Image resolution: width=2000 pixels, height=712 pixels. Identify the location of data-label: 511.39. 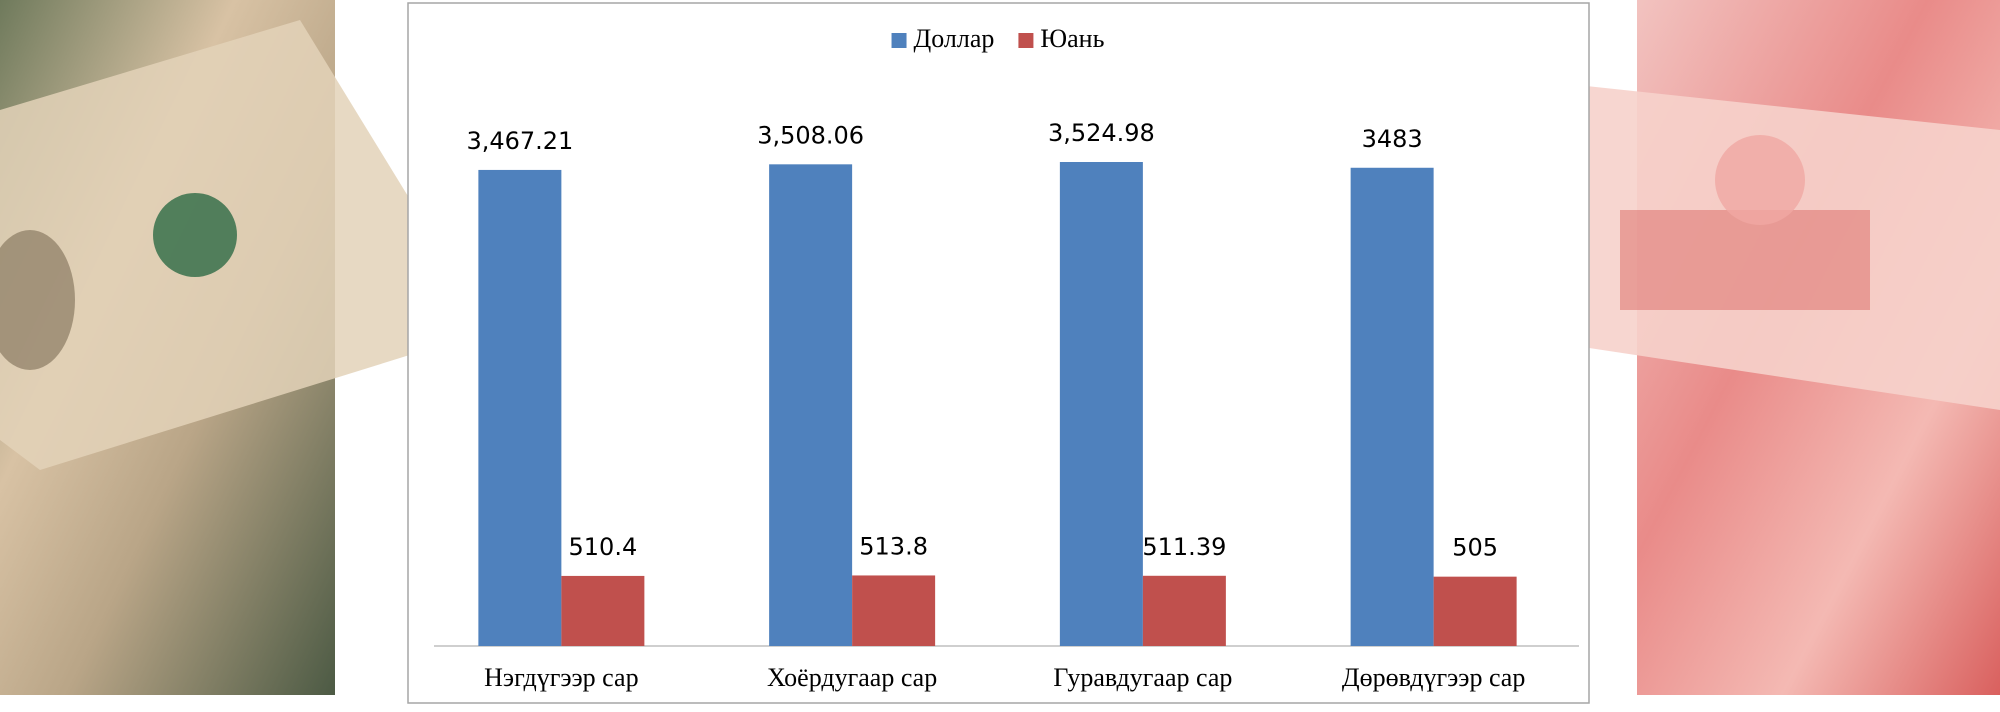
(1184, 547).